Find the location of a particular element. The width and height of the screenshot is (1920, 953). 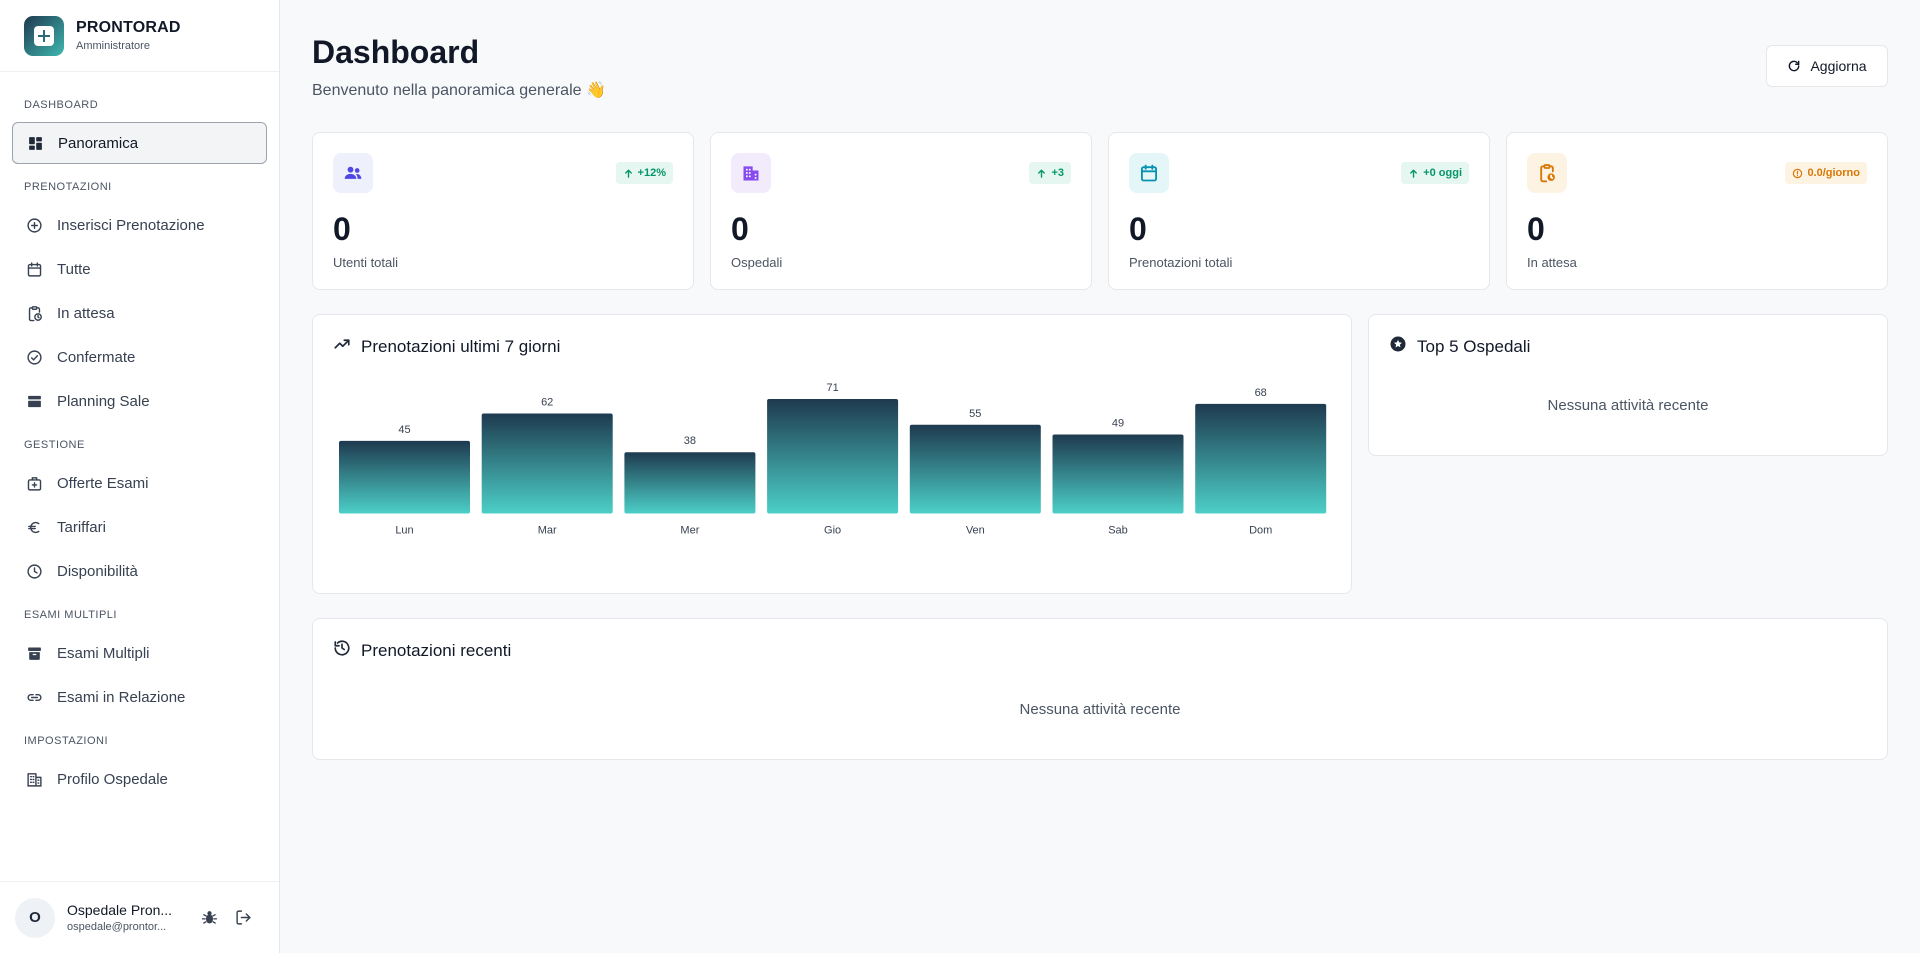

sidebar-item-label: Esami Multipli is located at coordinates (103, 653).